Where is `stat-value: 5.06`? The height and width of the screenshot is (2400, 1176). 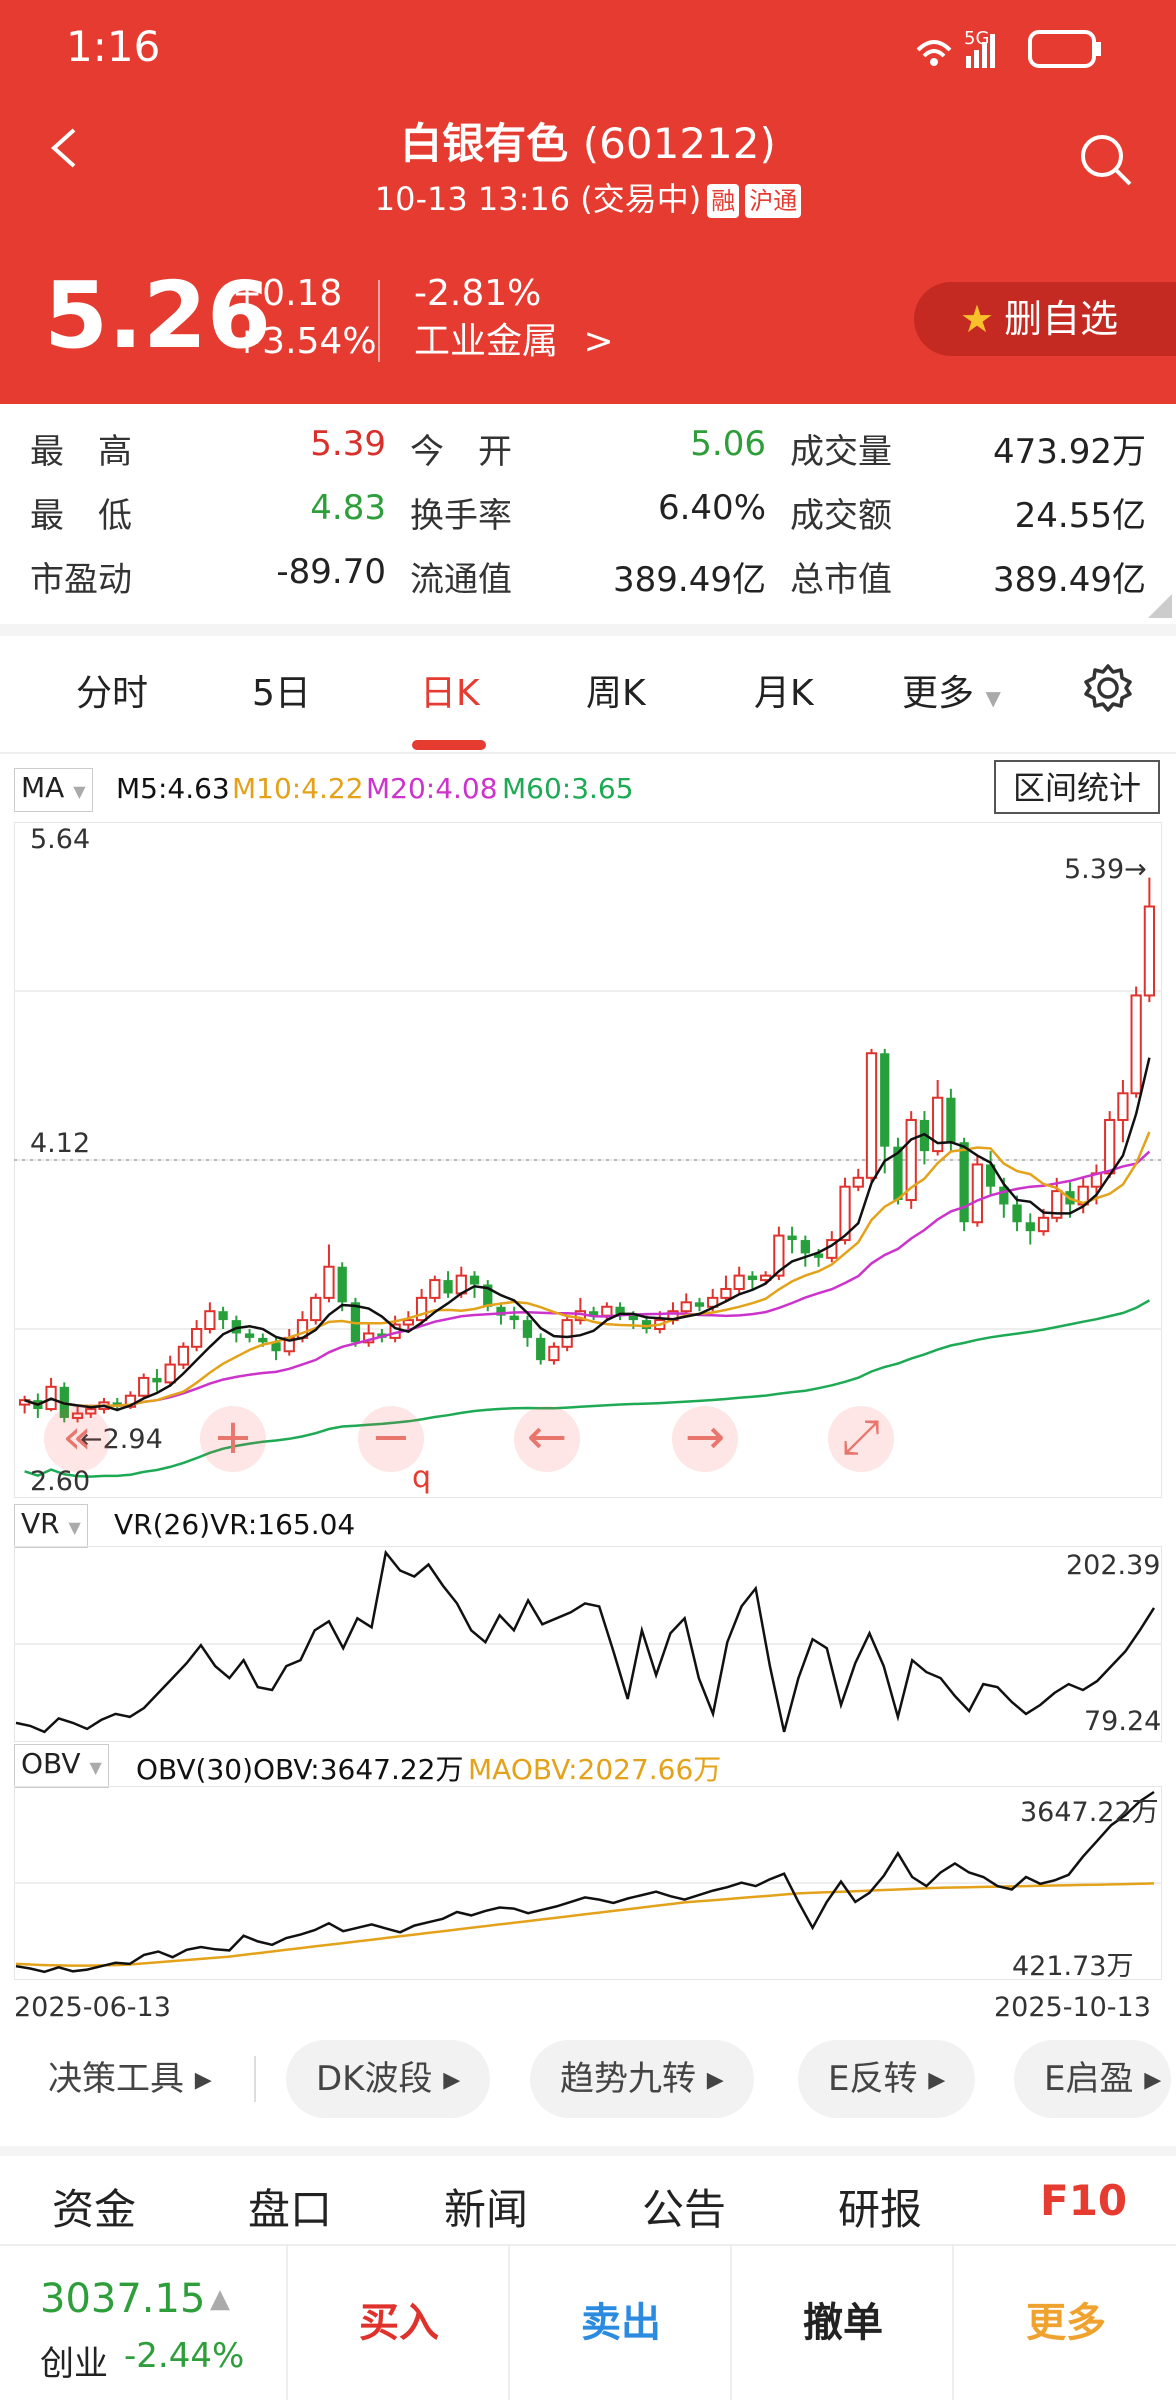
stat-value: 5.06 is located at coordinates (728, 444).